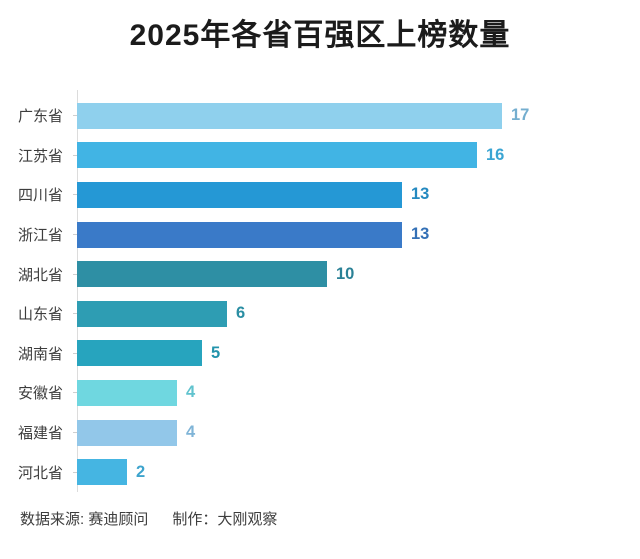 This screenshot has height=559, width=640. Describe the element at coordinates (320, 472) in the screenshot. I see `bar-row: 河北省 2` at that location.